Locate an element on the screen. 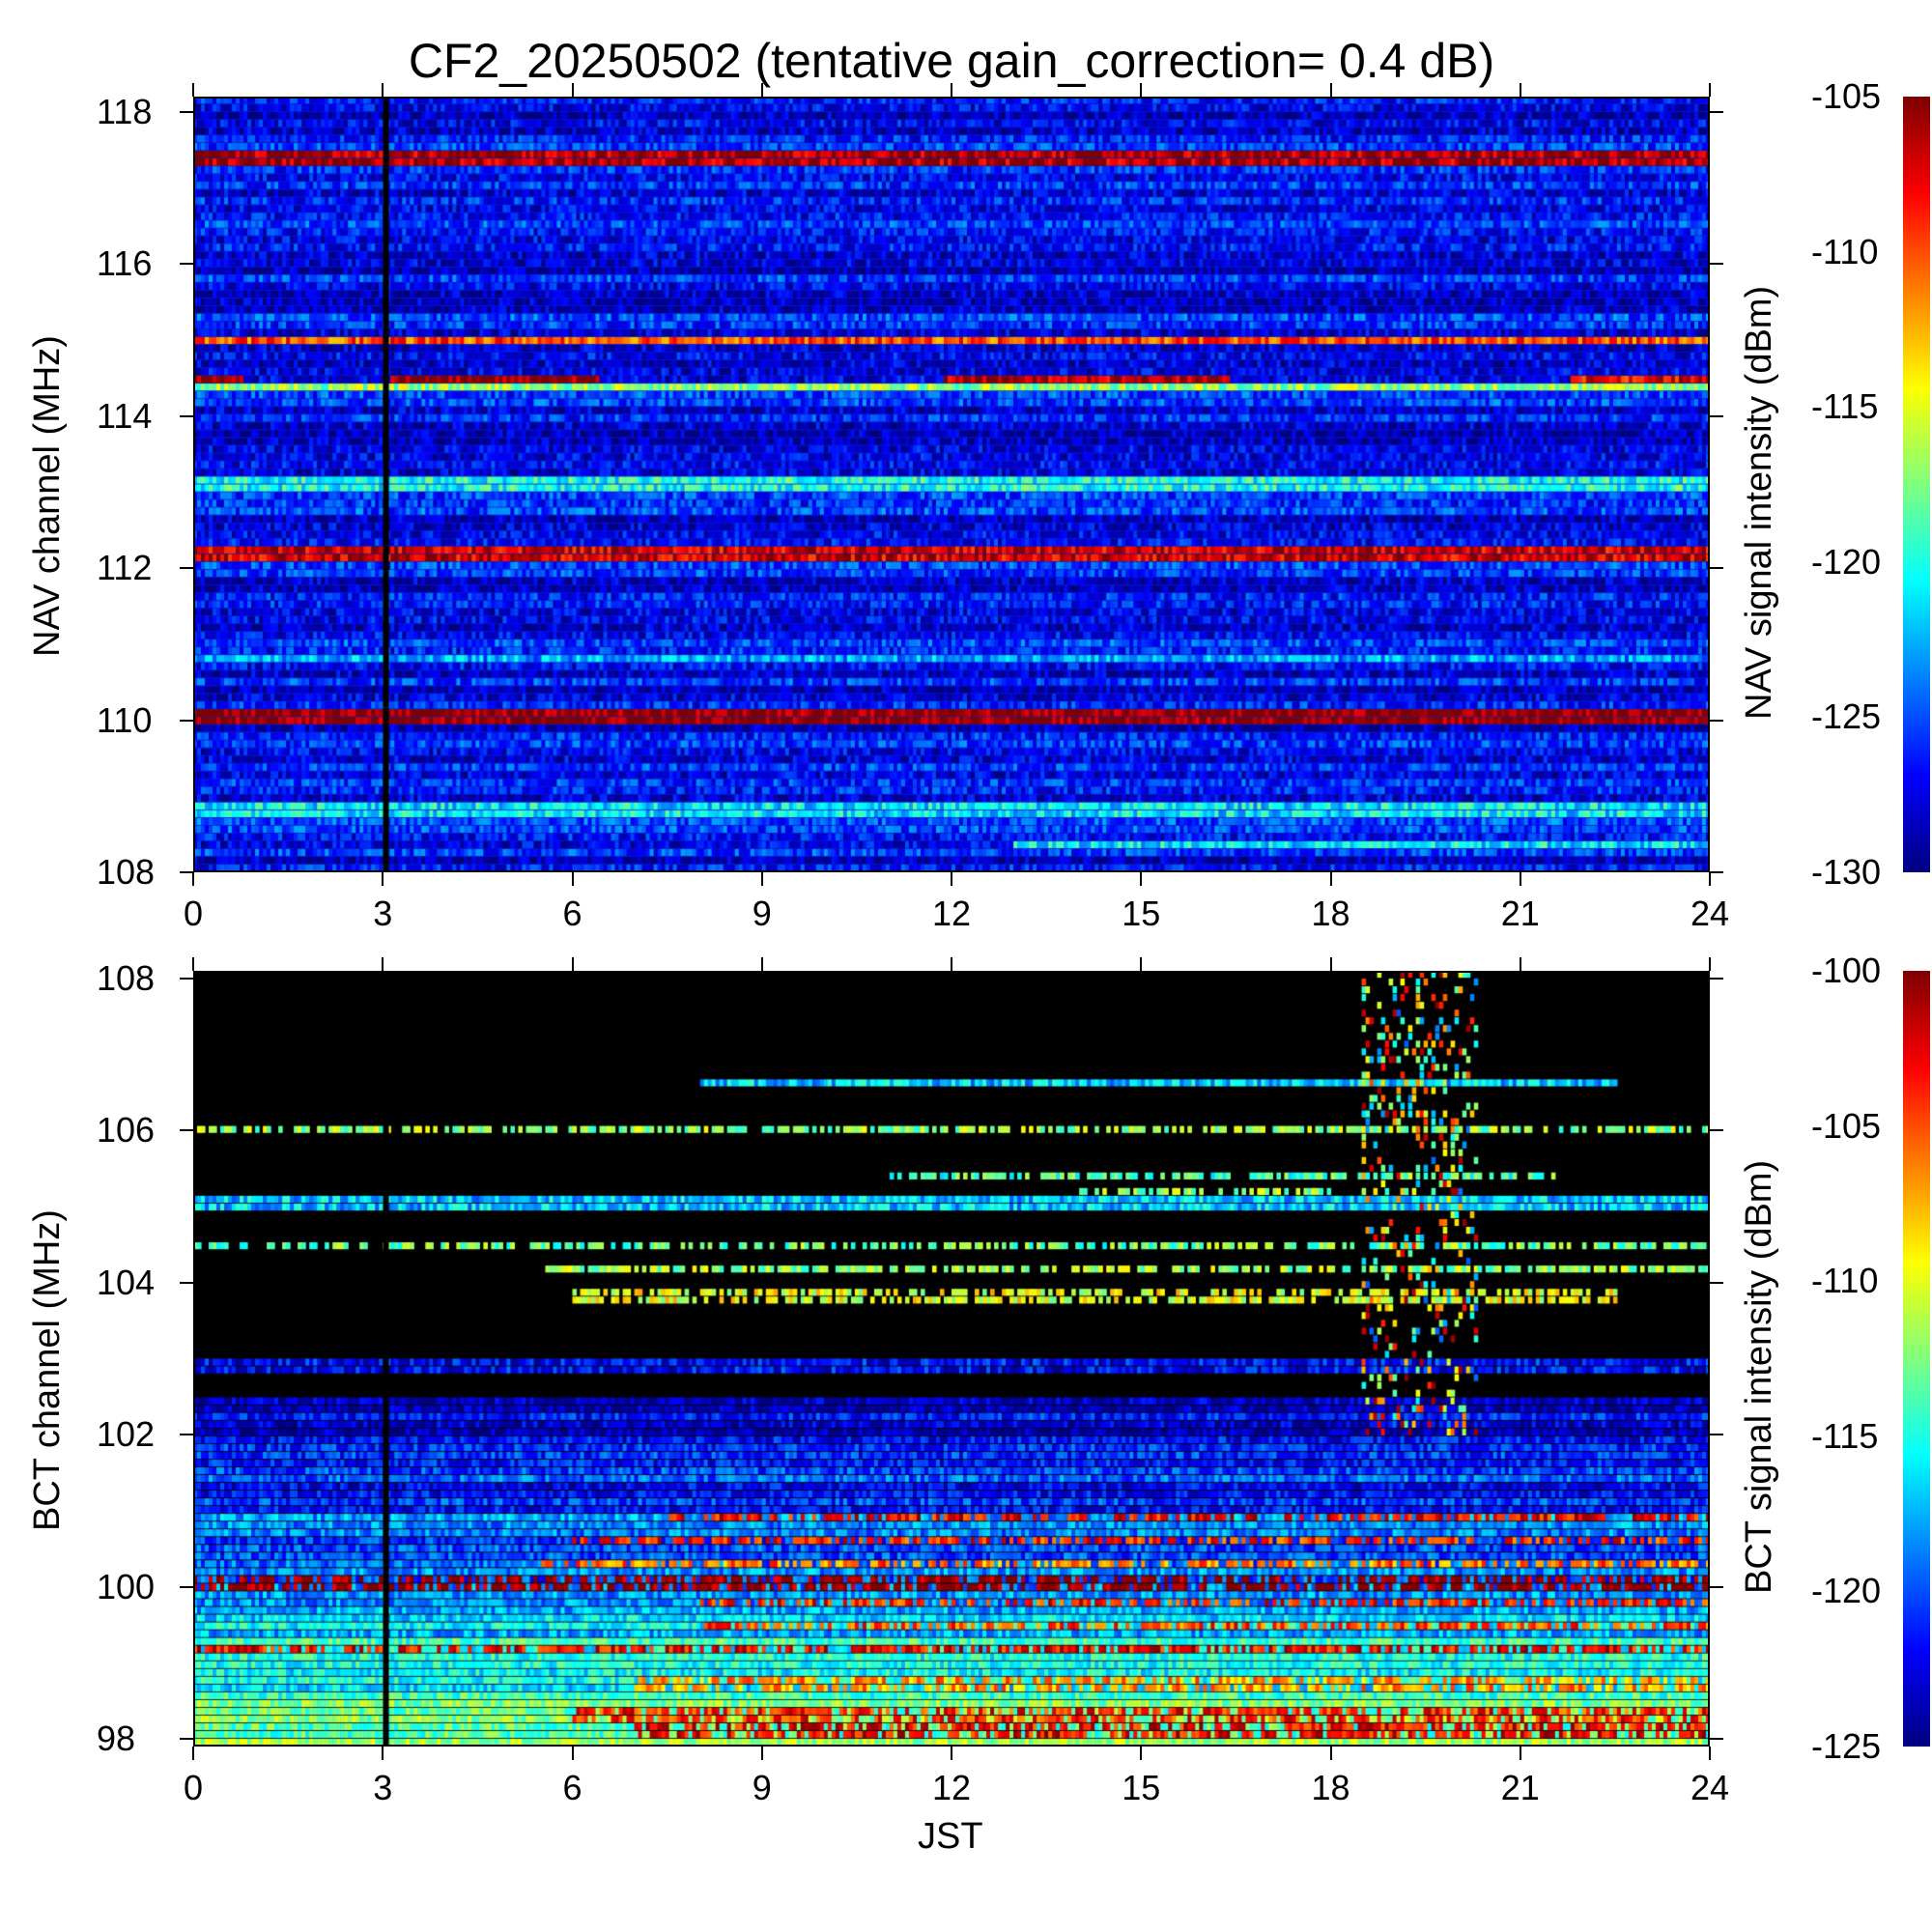  bct-ylabel: BCT channel (MHz) is located at coordinates (47, 1370).